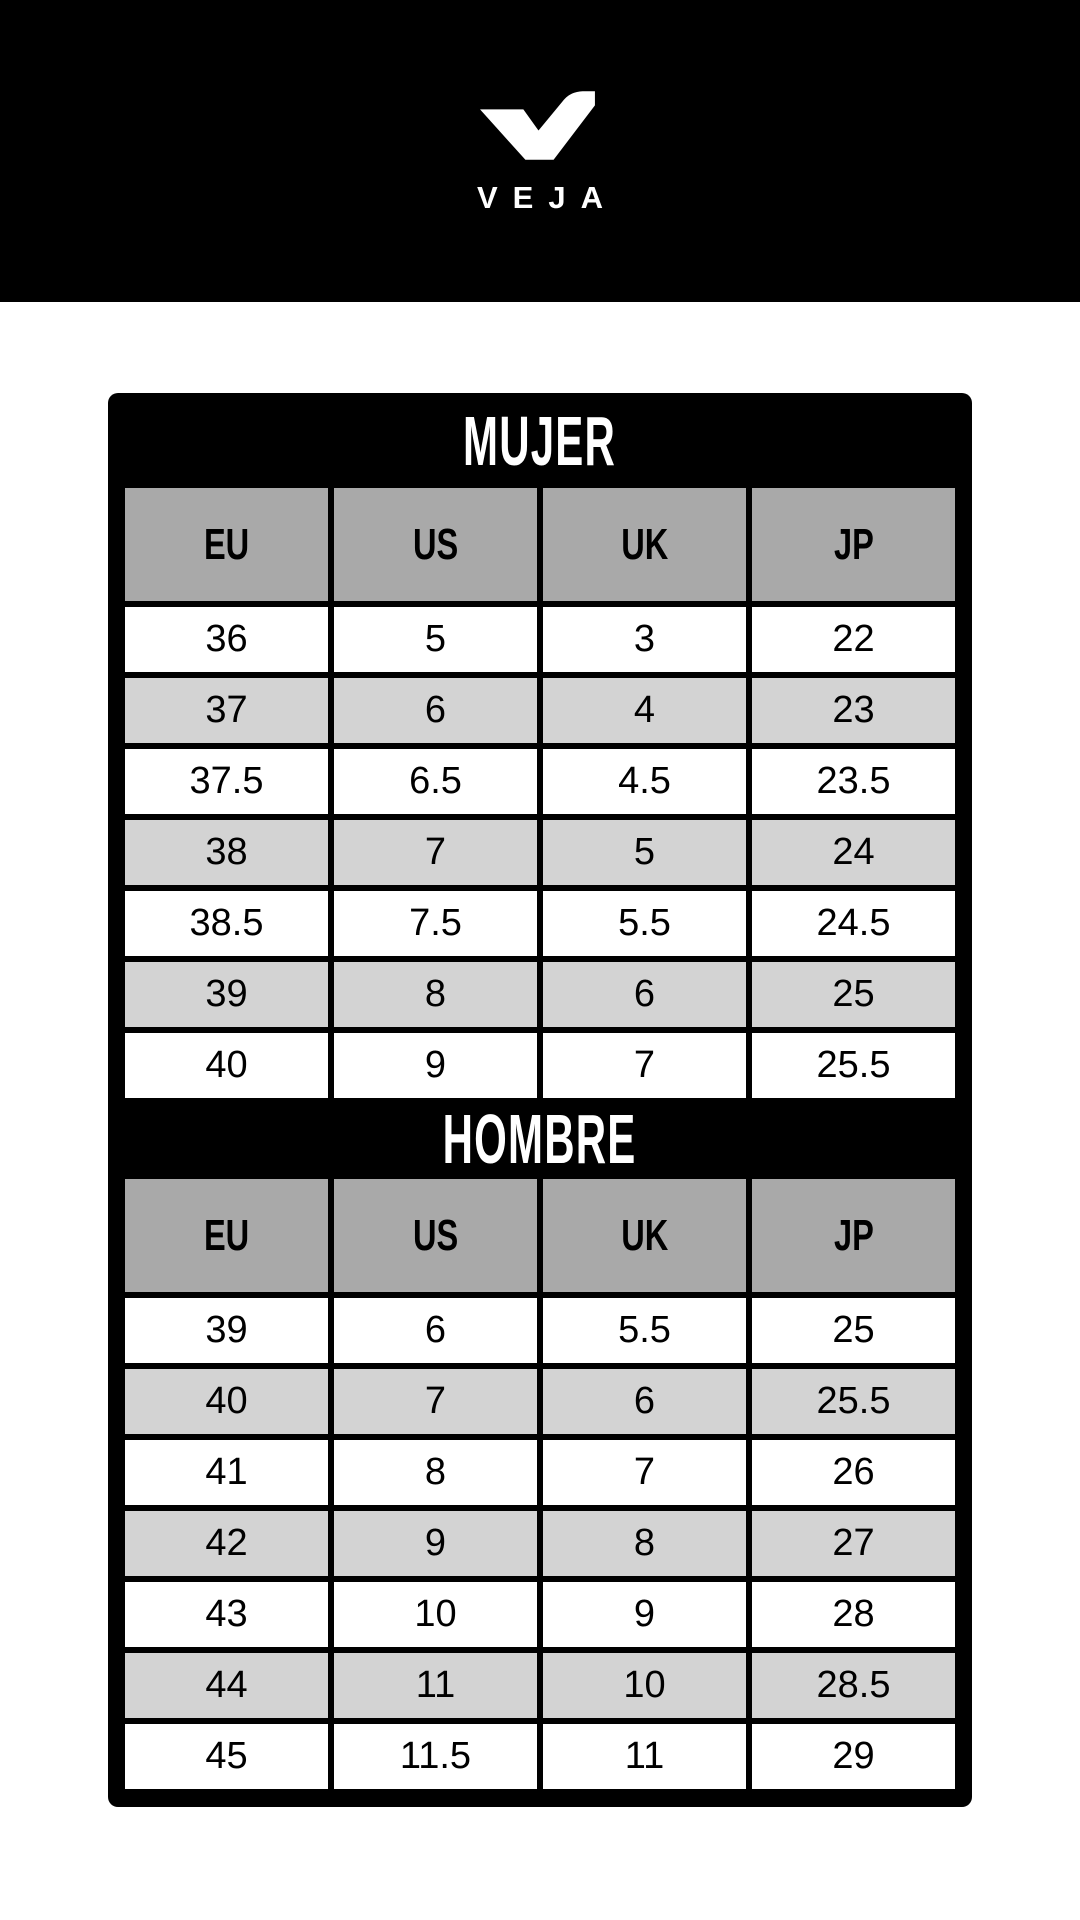  What do you see at coordinates (226, 781) in the screenshot?
I see `size-cell: 37.5` at bounding box center [226, 781].